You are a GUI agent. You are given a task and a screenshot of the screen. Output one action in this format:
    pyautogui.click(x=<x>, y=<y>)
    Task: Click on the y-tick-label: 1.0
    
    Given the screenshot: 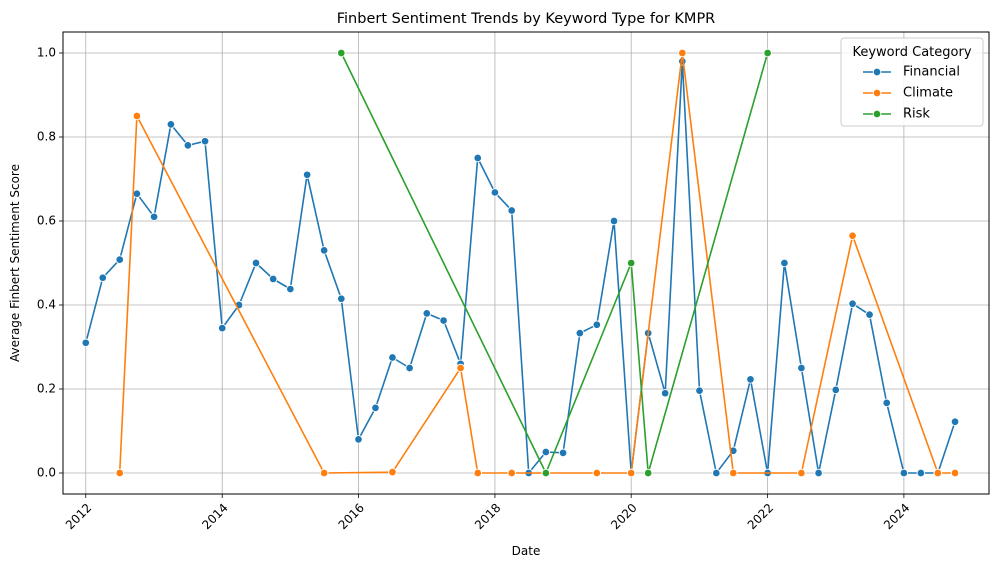 What is the action you would take?
    pyautogui.click(x=46, y=53)
    